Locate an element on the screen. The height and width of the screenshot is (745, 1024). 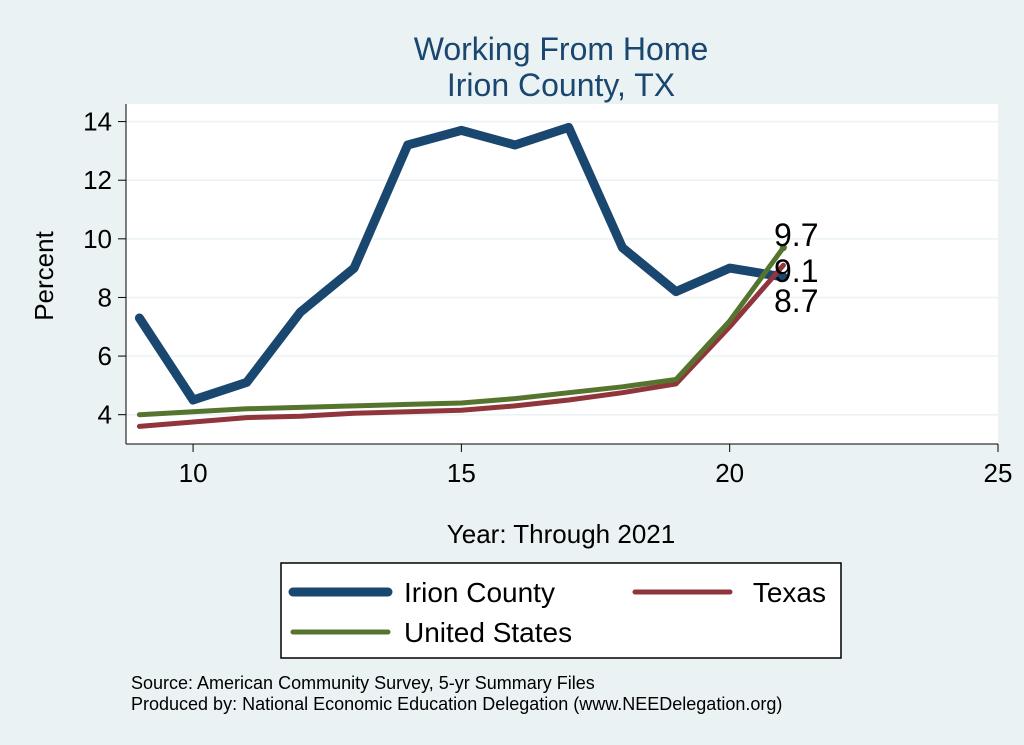
legend-label: Texas is located at coordinates (789, 592).